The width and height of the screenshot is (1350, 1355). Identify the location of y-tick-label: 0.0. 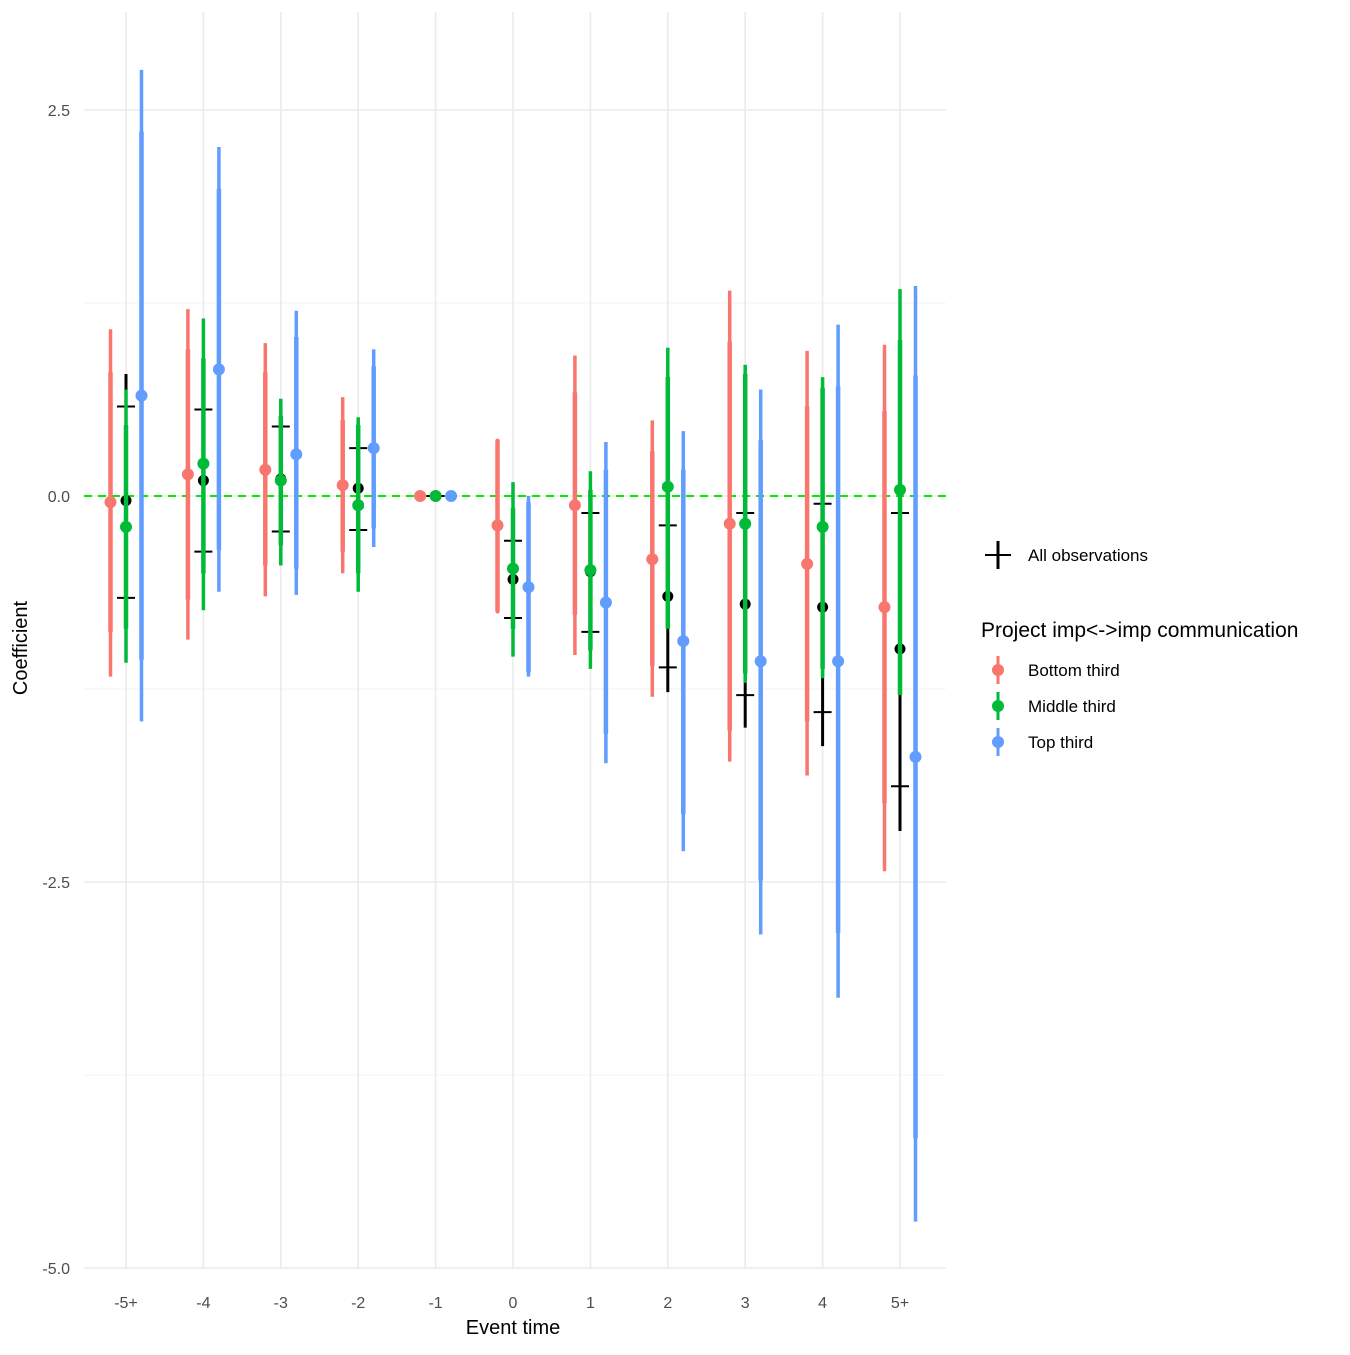
(59, 497).